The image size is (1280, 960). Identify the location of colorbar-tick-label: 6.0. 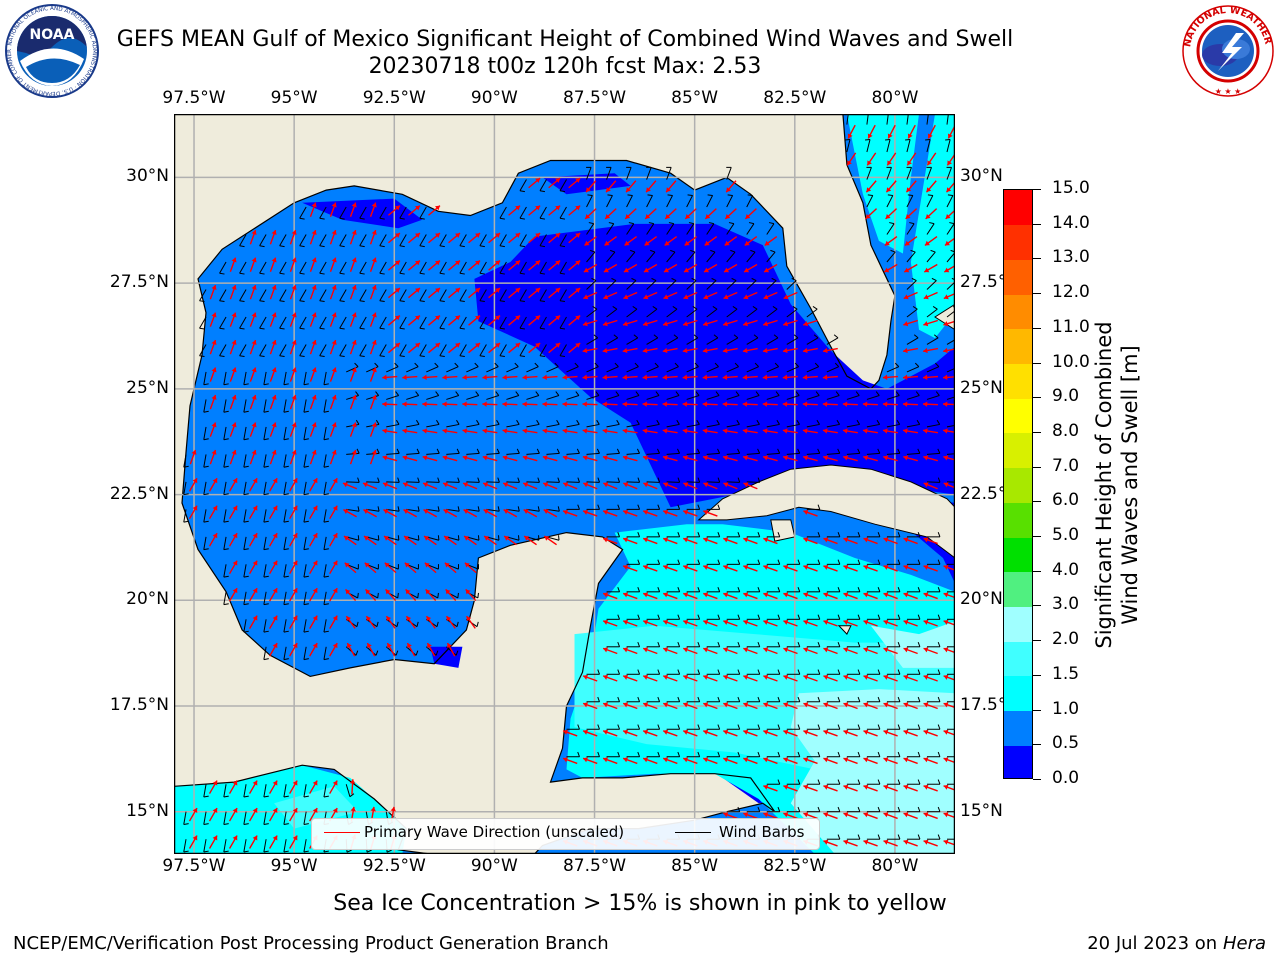
(1066, 500).